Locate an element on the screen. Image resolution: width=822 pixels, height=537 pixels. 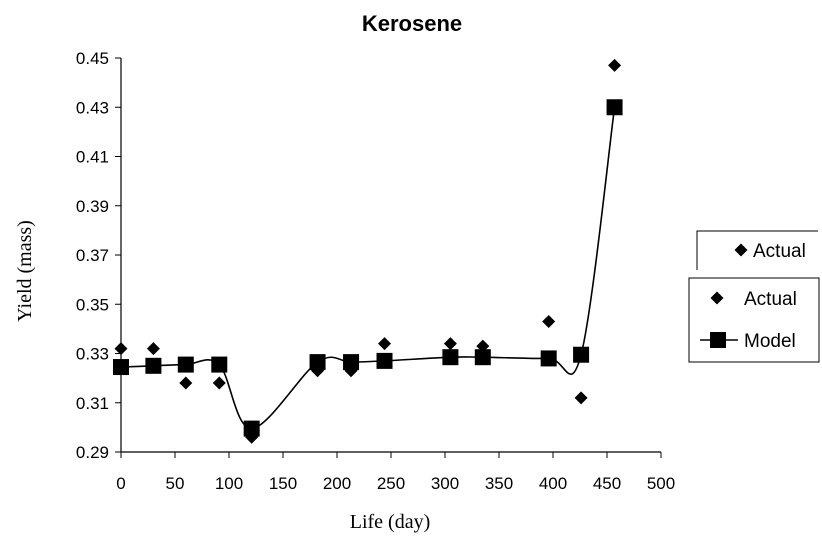
legend-actual-label: Actual is located at coordinates (770, 299).